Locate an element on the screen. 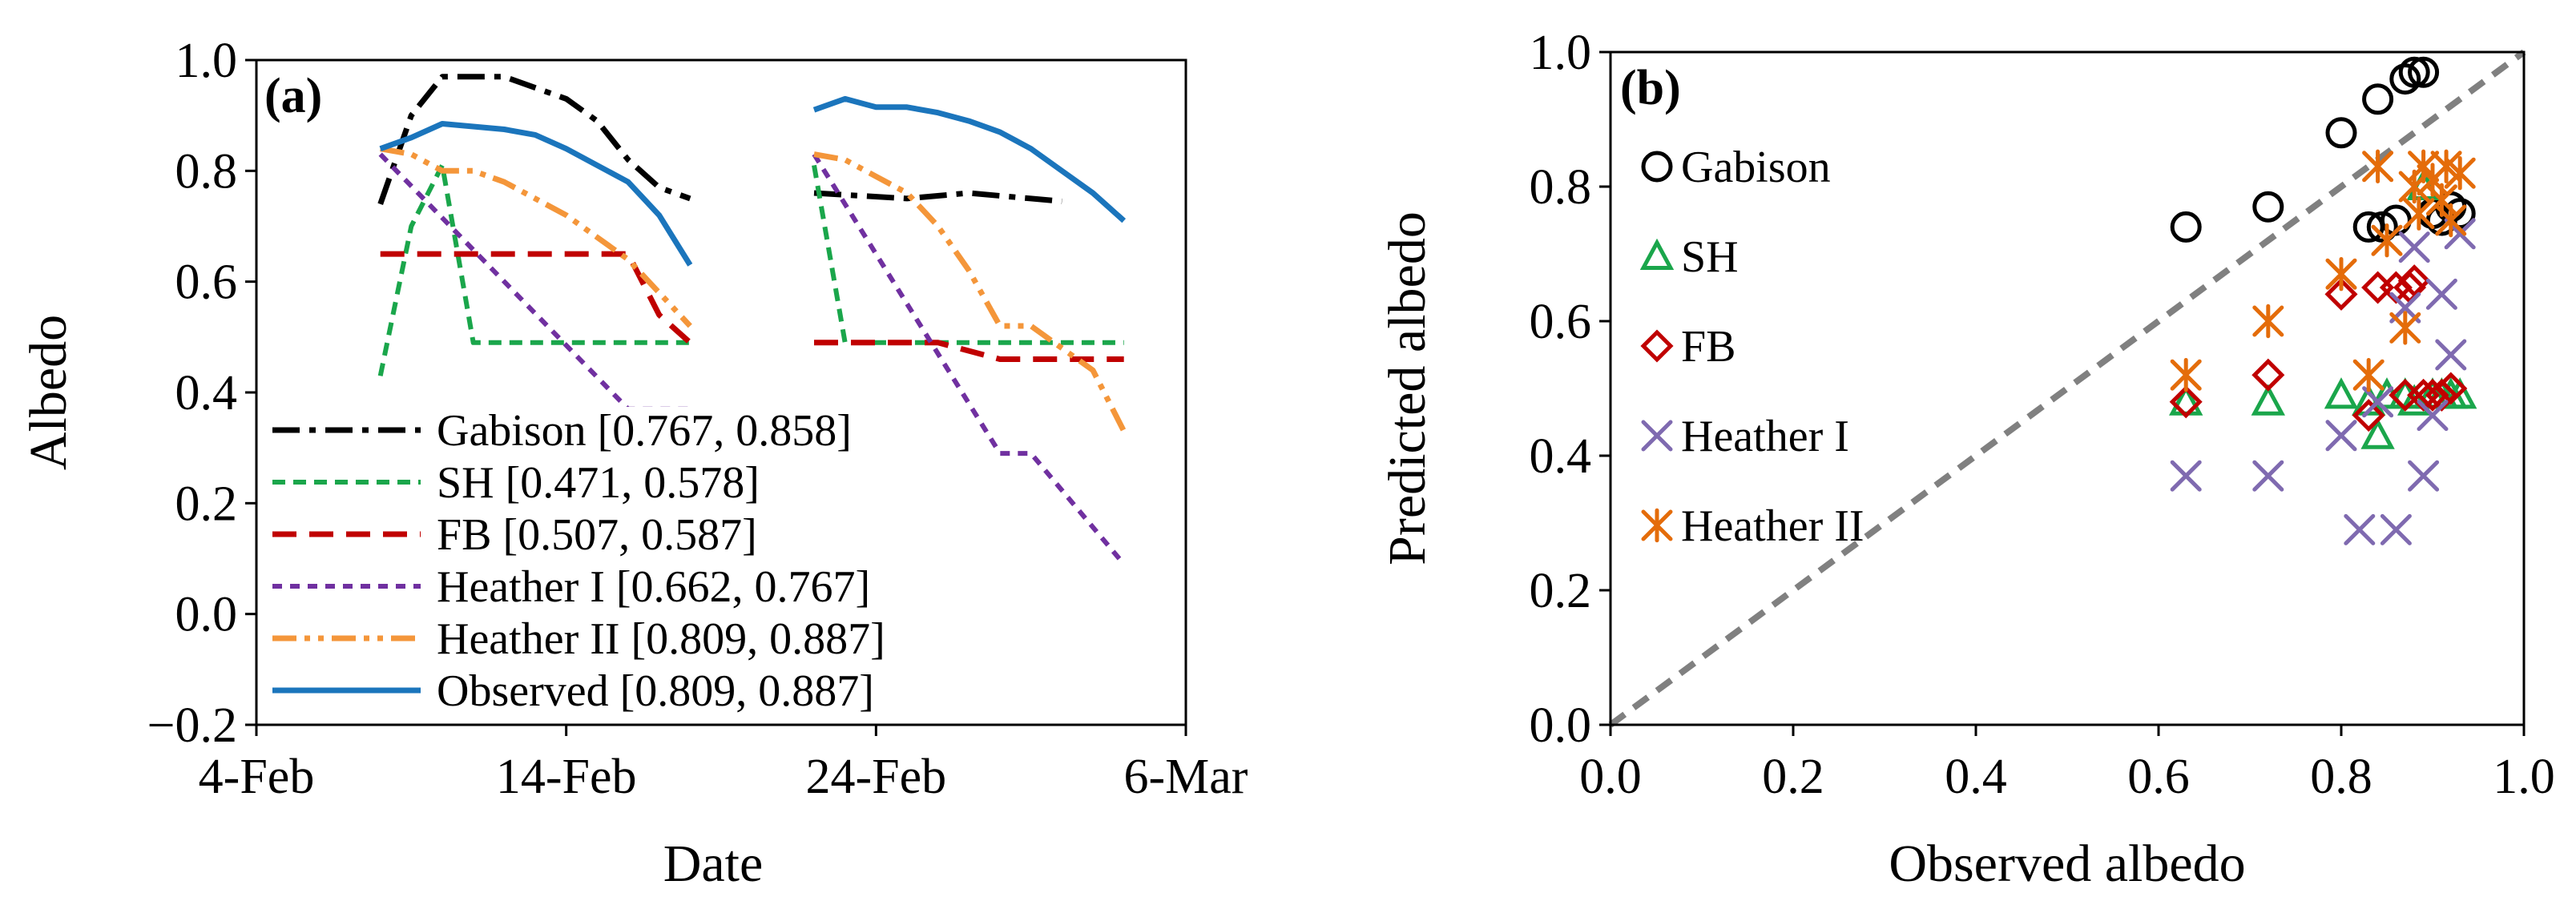 This screenshot has width=2576, height=905. legend-marker-sh is located at coordinates (1657, 254).